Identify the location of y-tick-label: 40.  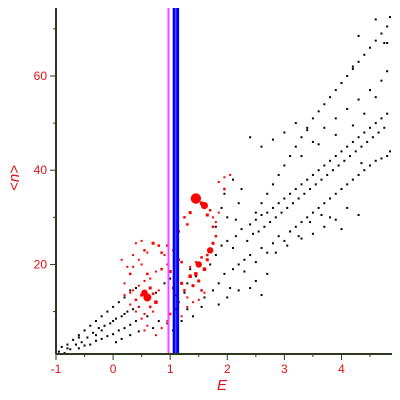
(41, 170).